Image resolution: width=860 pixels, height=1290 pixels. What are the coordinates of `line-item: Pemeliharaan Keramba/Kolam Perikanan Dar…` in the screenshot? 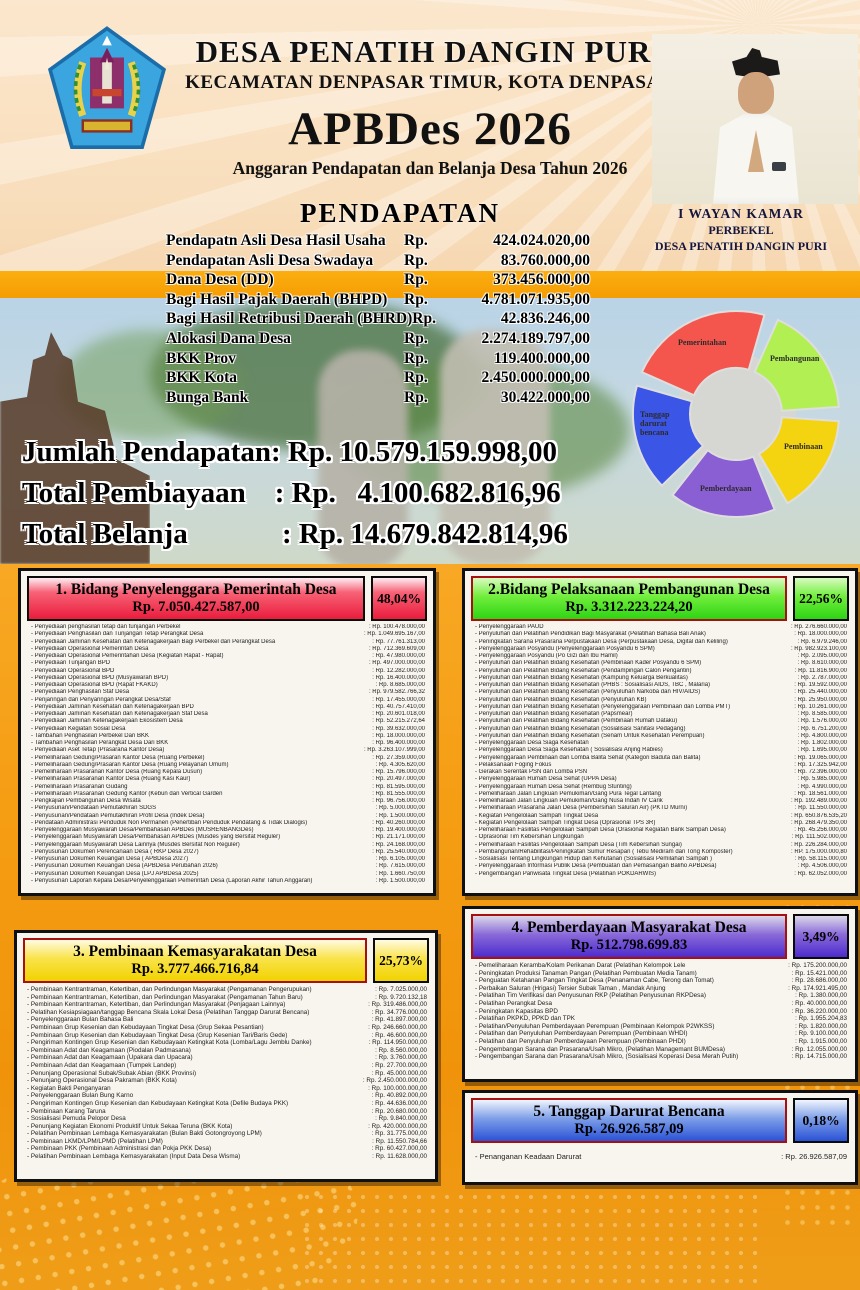 It's located at (661, 966).